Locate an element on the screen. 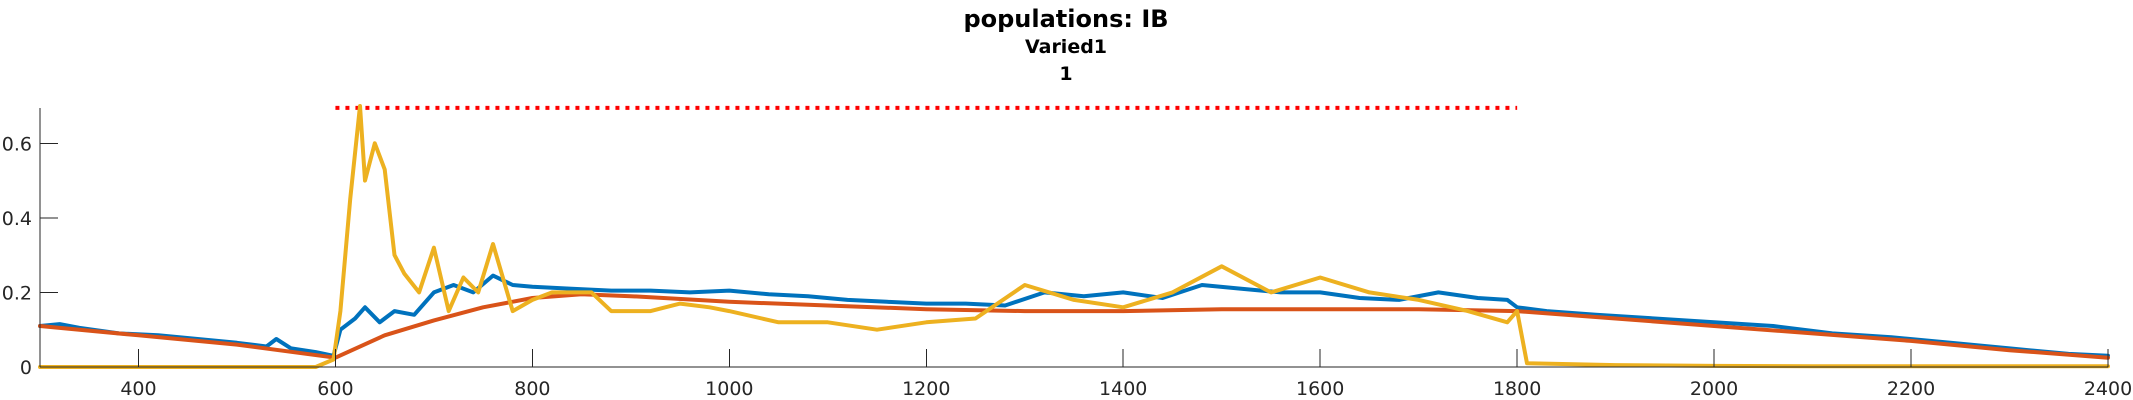  chart-subtitle-2: 1 is located at coordinates (1065, 74).